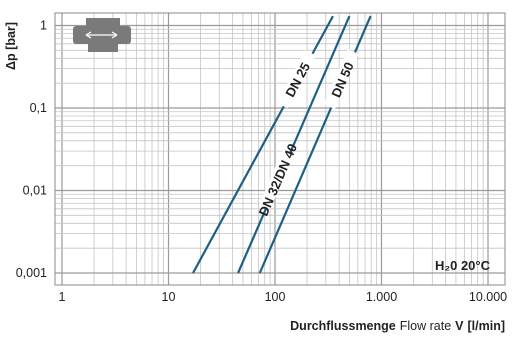 This screenshot has height=338, width=517. I want to click on x-tick-label: 10, so click(169, 297).